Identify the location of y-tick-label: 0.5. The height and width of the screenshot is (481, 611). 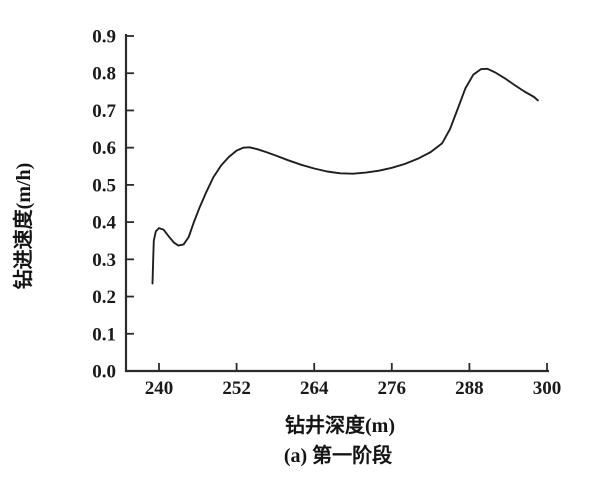
(104, 185).